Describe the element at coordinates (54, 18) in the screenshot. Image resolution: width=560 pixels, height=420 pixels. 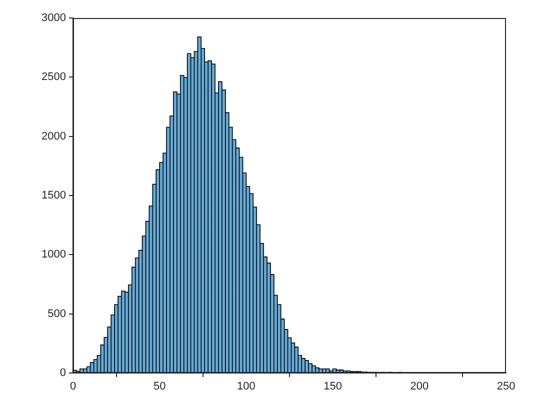
I see `y-tick-label: 3000` at that location.